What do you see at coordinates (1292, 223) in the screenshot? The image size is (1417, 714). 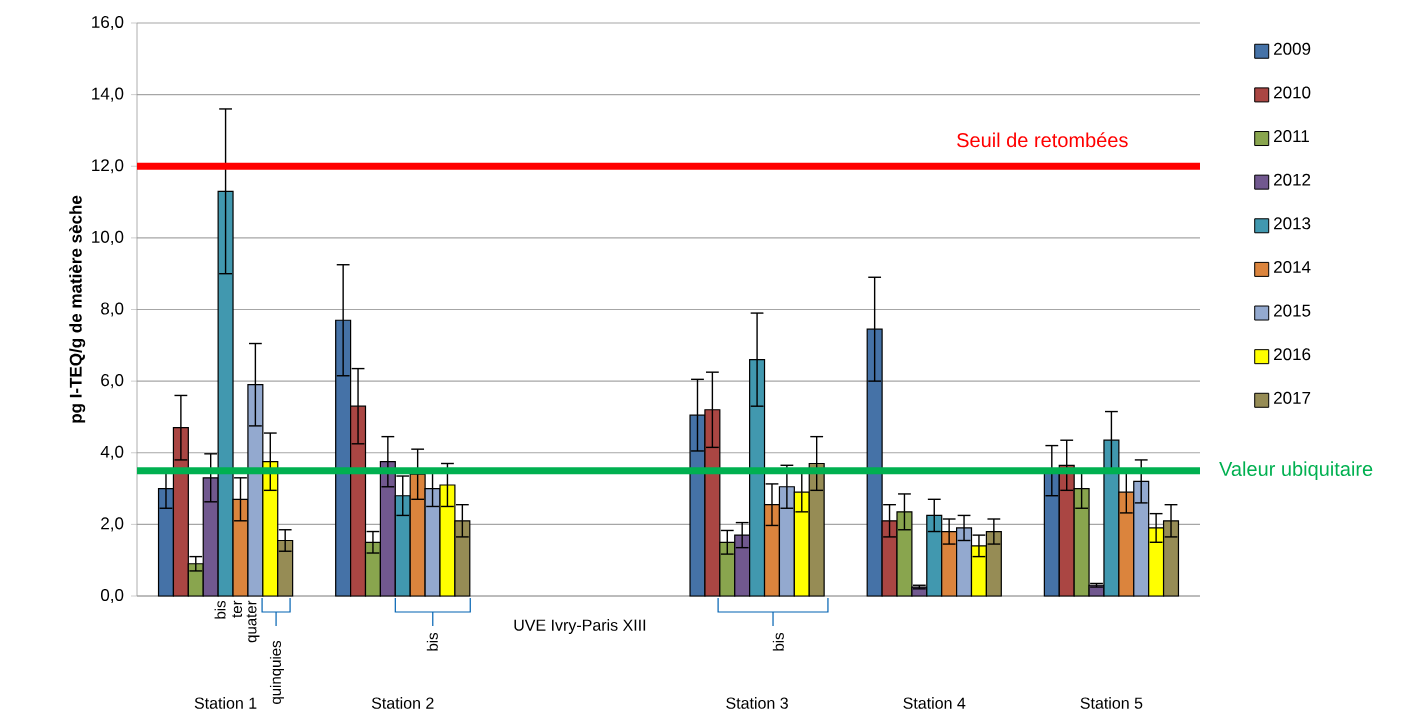 I see `legend-label: 2013` at bounding box center [1292, 223].